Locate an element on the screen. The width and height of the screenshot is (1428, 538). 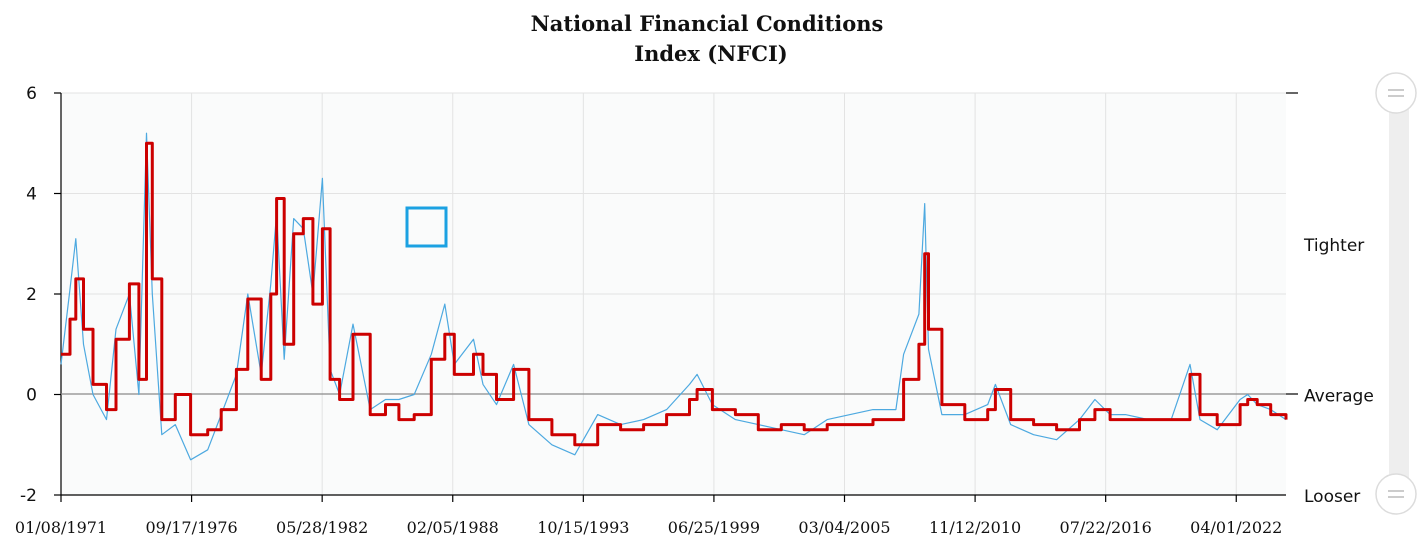
legend-marker-box is located at coordinates (426, 227).